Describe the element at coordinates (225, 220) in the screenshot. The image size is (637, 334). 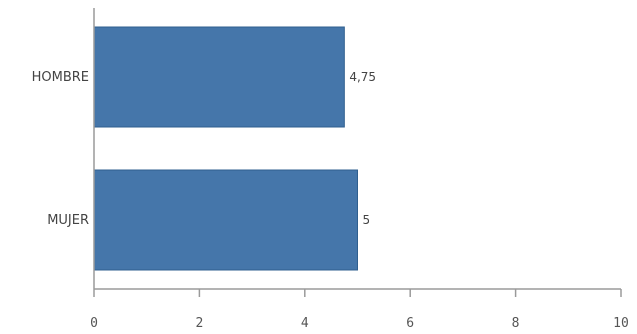
I see `bar-mujer` at that location.